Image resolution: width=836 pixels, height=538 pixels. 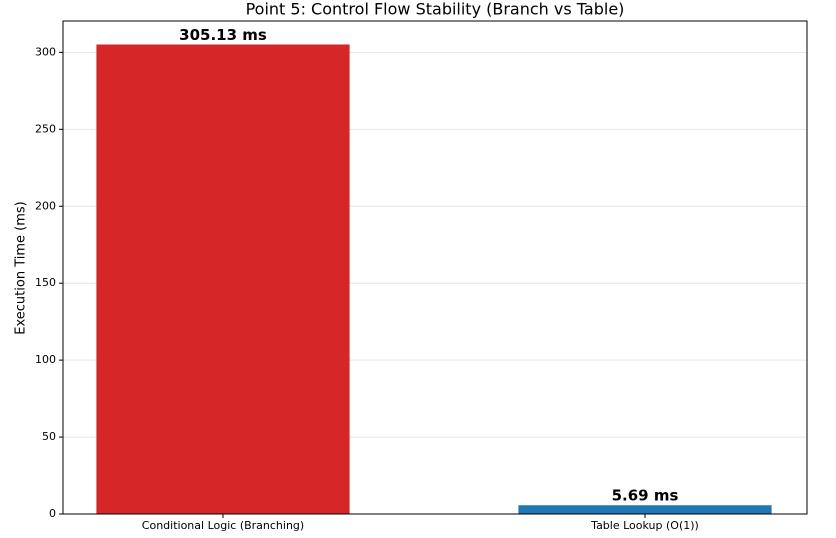 I want to click on value-label: 5.69 ms, so click(x=645, y=496).